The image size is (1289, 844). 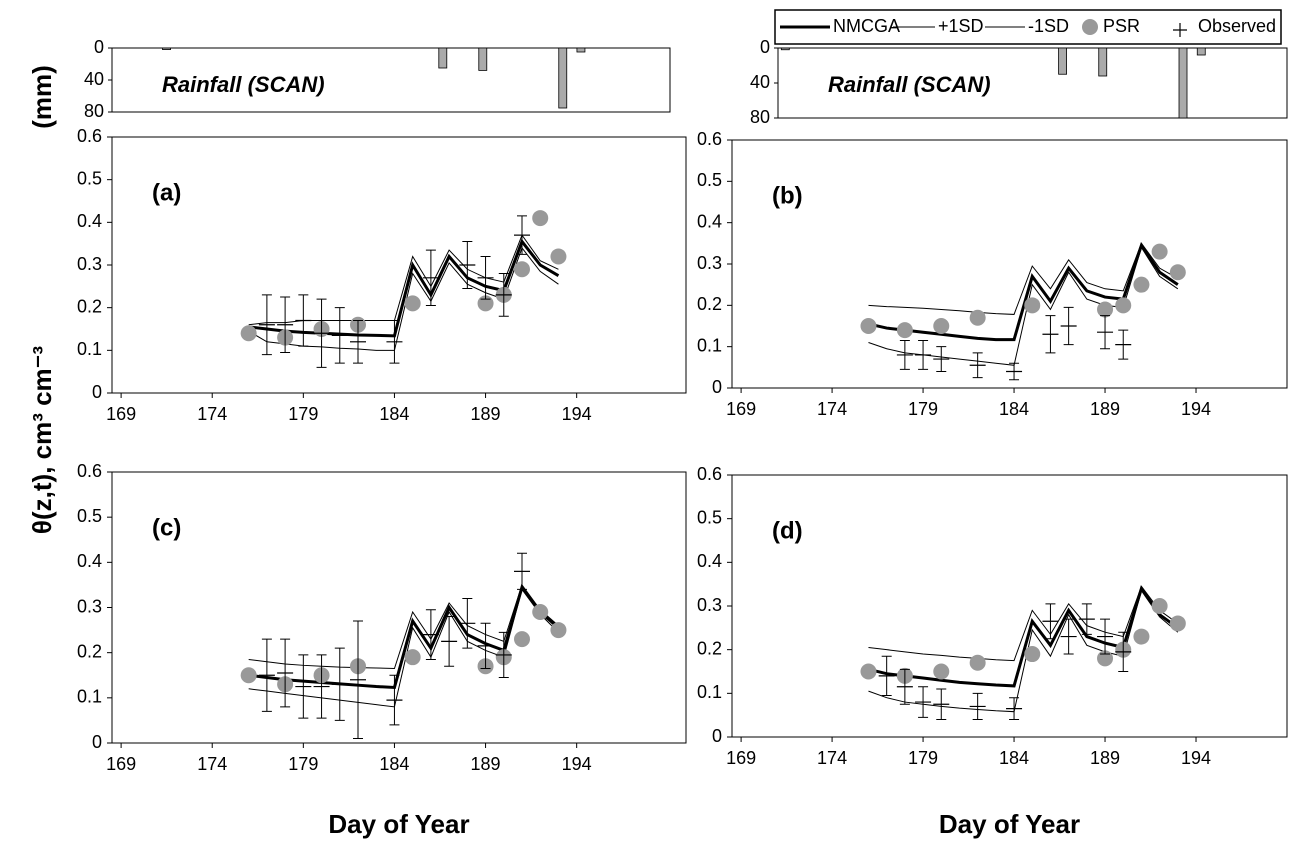 What do you see at coordinates (1121, 26) in the screenshot?
I see `legend-label: PSR` at bounding box center [1121, 26].